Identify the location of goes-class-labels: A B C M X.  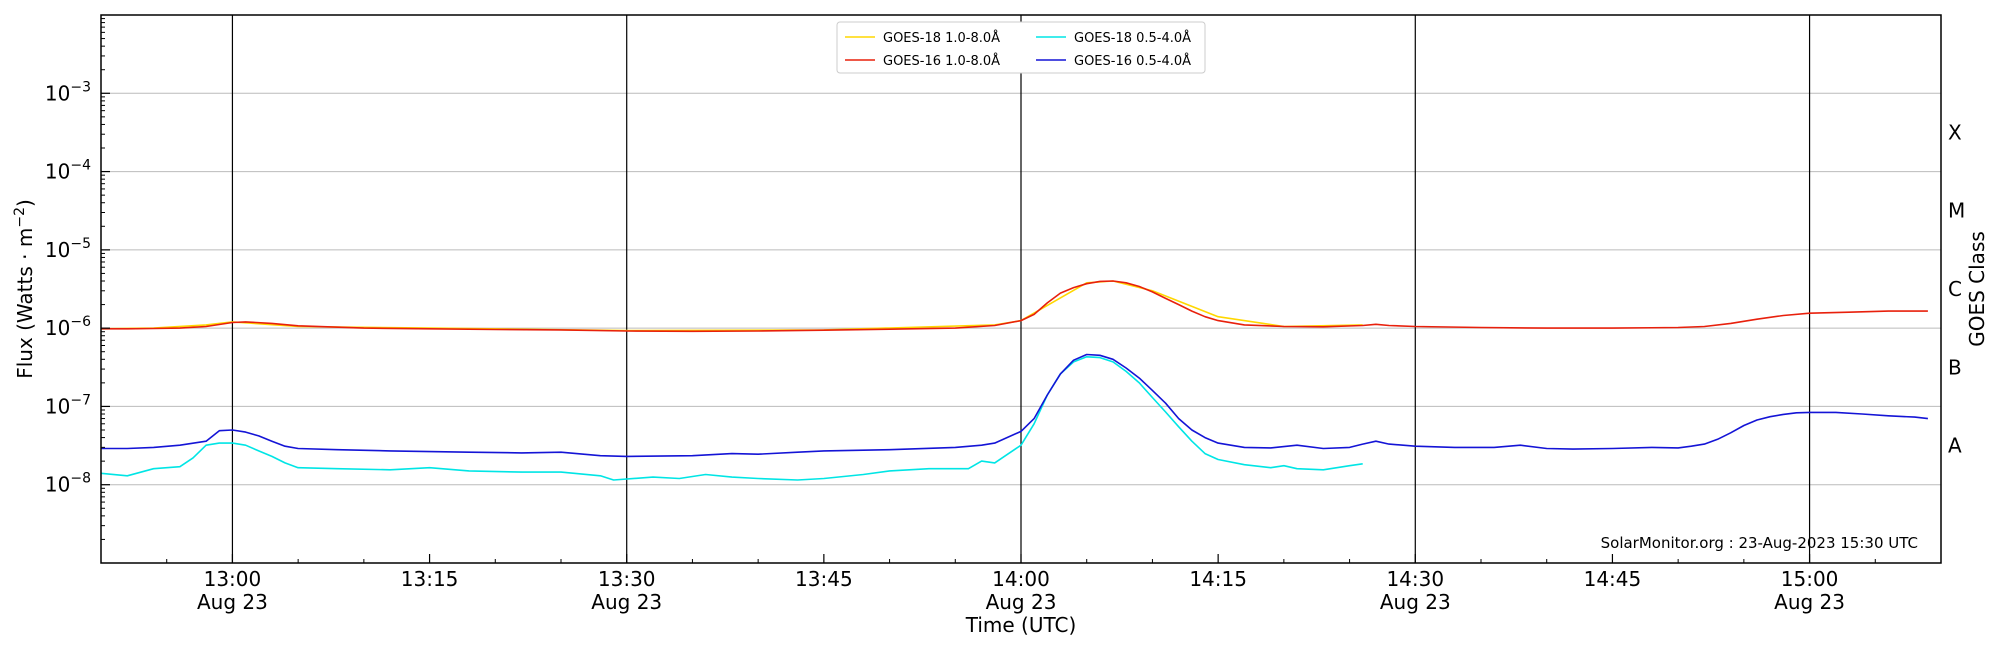
(1956, 288).